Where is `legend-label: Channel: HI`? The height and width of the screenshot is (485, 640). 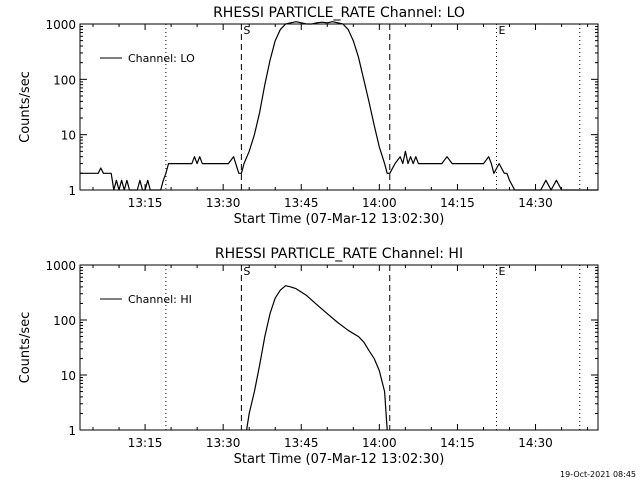
legend-label: Channel: HI is located at coordinates (160, 299).